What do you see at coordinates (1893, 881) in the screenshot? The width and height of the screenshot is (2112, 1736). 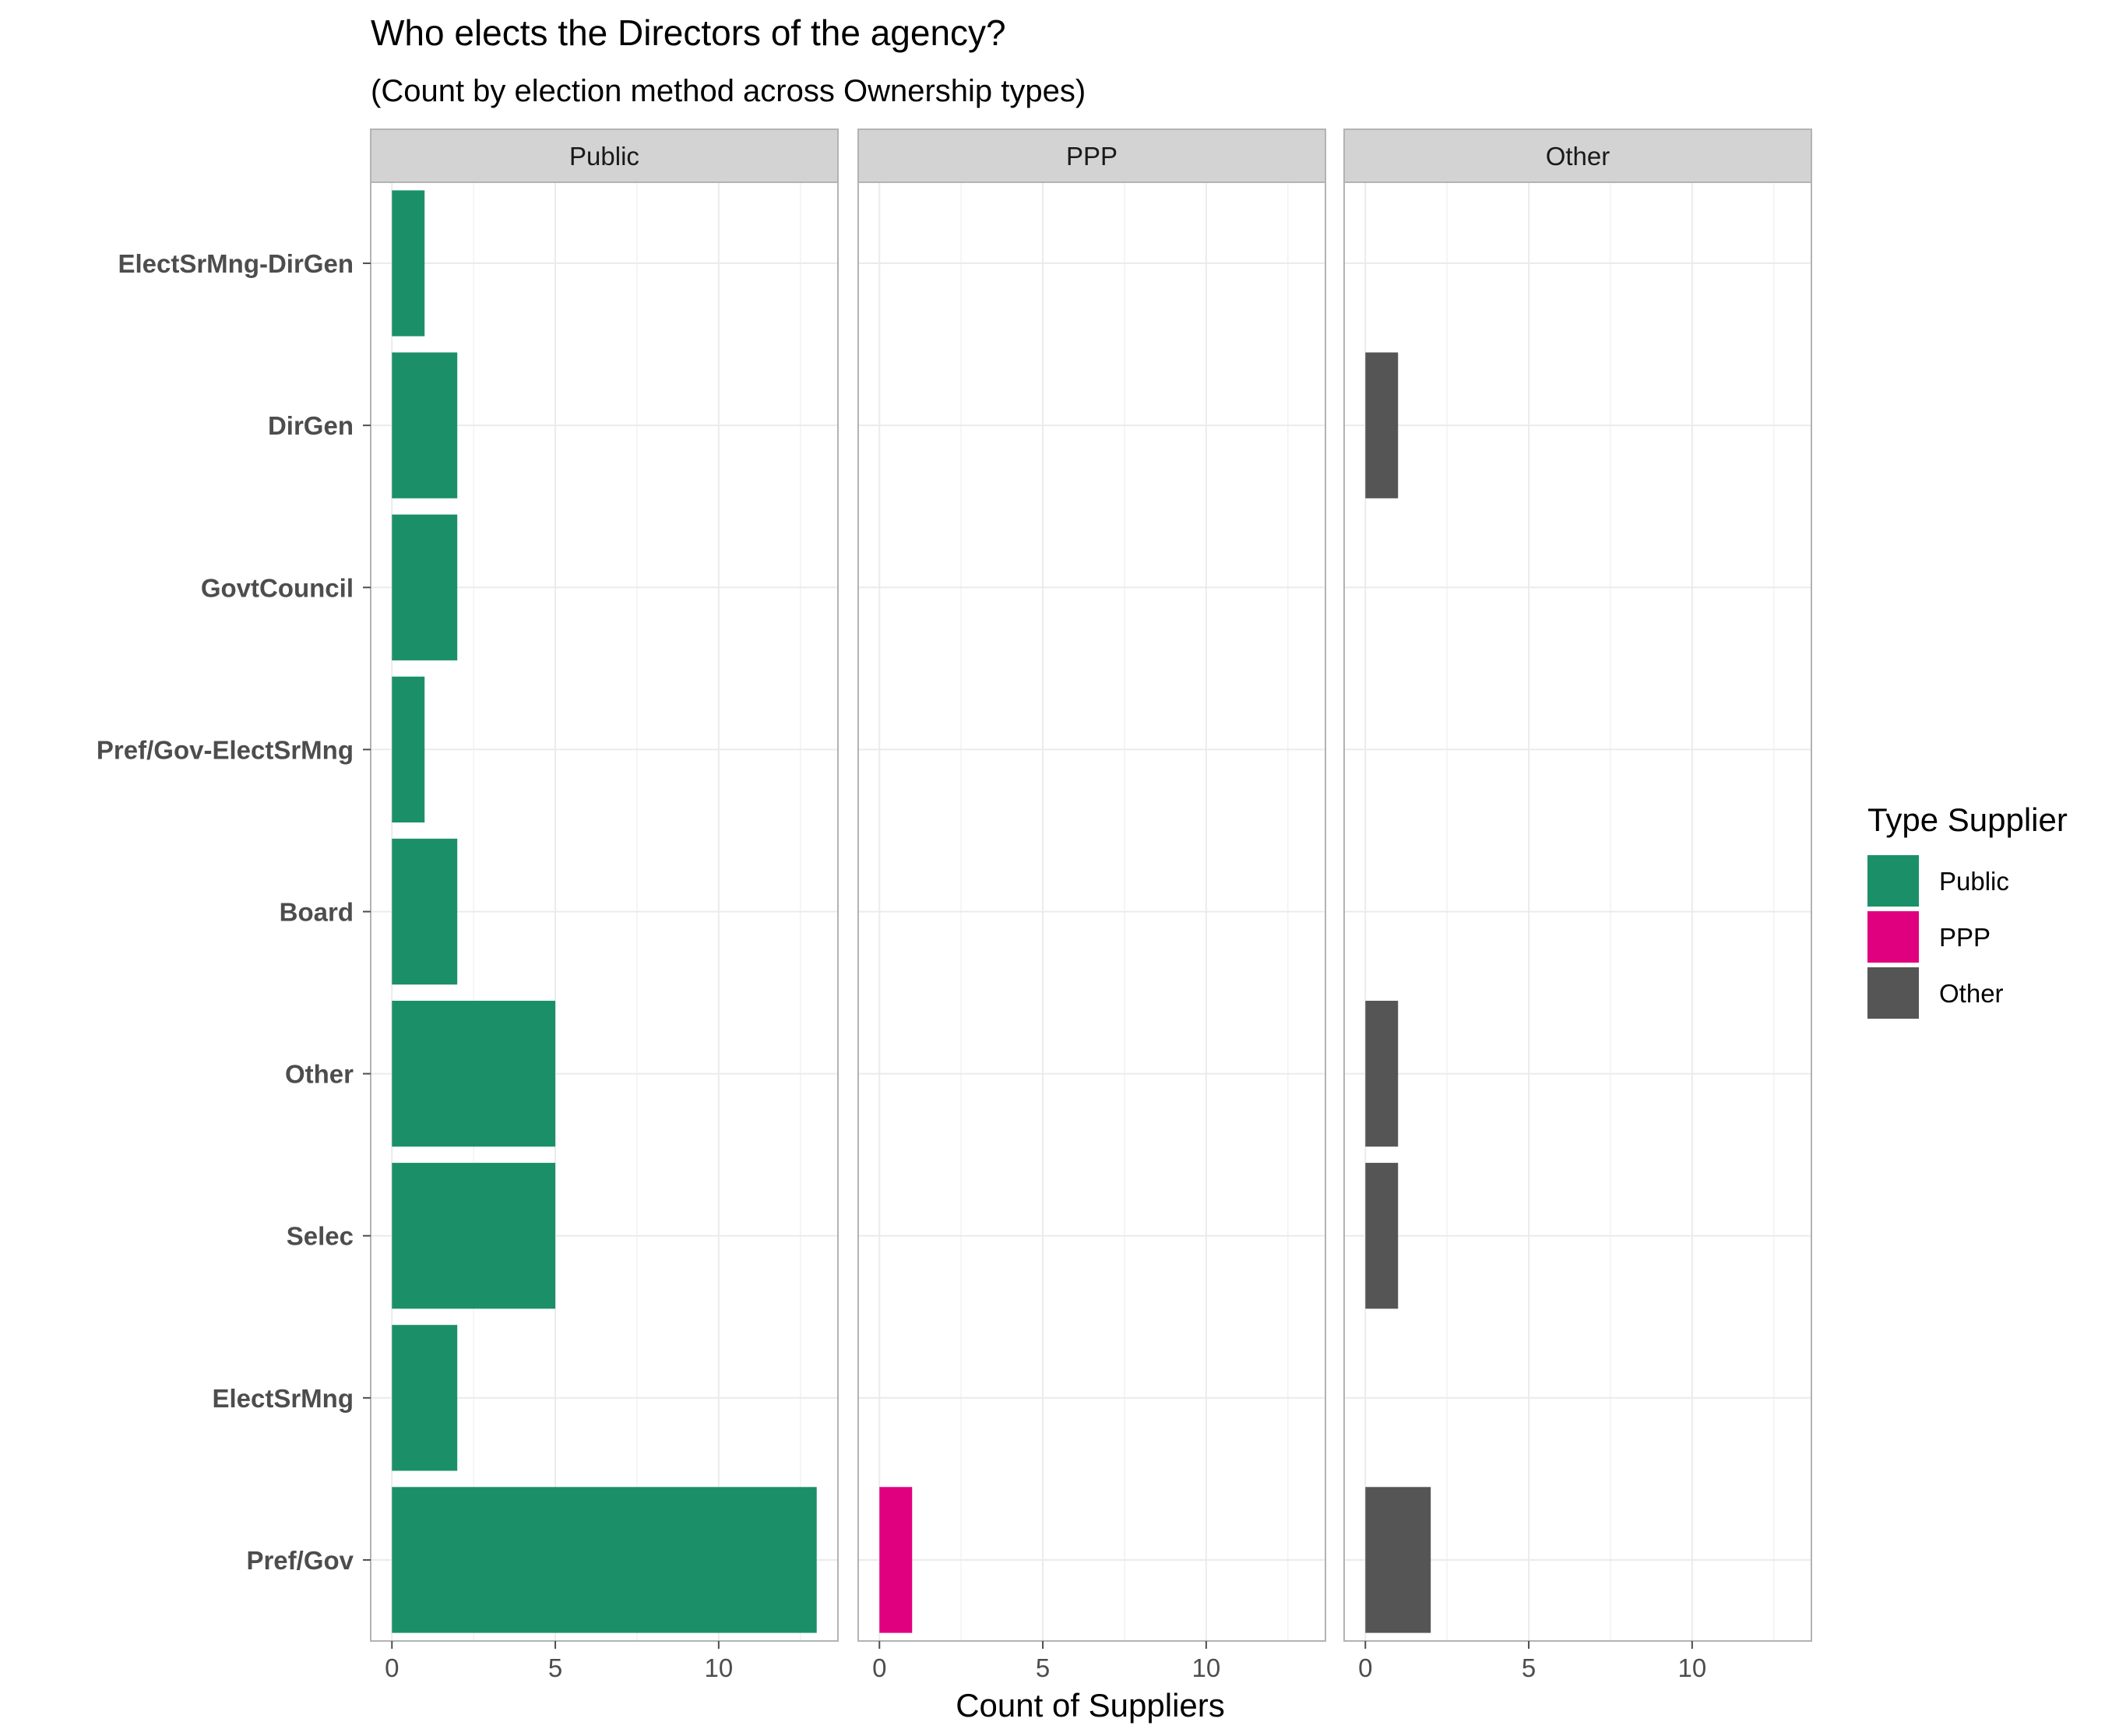 I see `legend-key-public` at bounding box center [1893, 881].